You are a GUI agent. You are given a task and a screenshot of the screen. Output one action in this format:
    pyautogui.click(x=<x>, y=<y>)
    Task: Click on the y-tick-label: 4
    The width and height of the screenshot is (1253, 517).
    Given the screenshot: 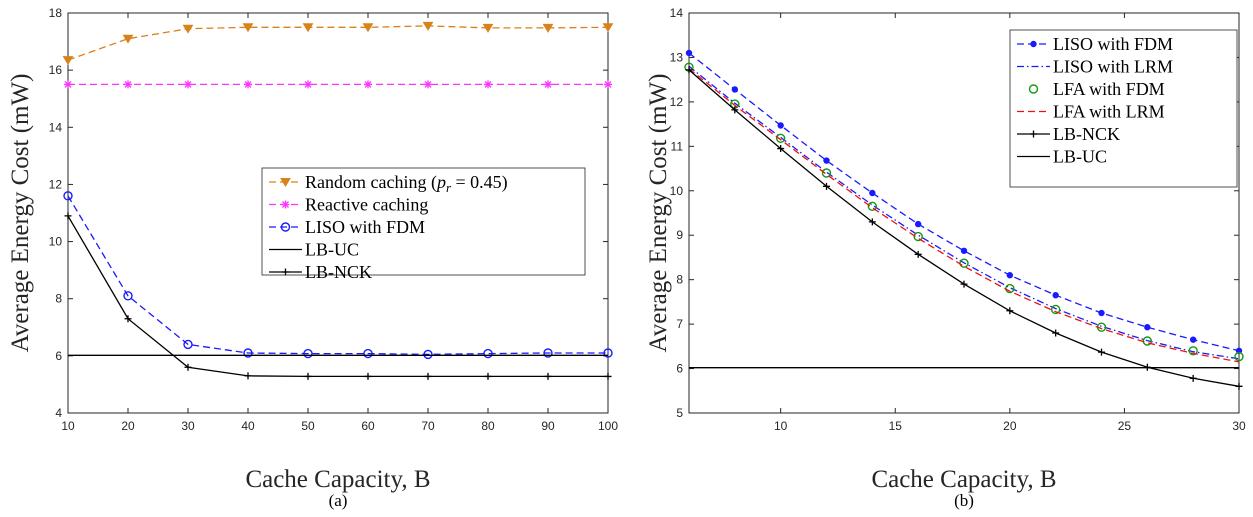 What is the action you would take?
    pyautogui.click(x=58, y=413)
    